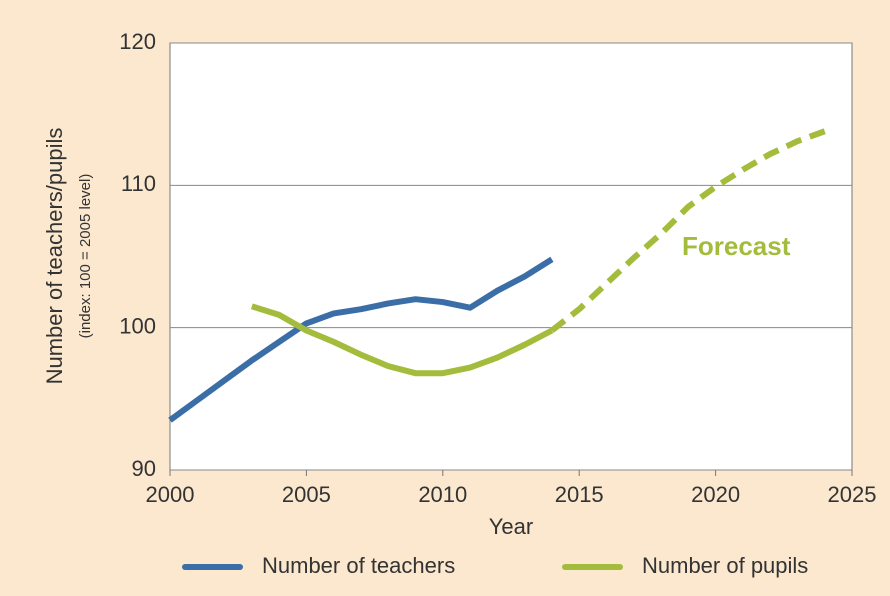 The image size is (890, 596). Describe the element at coordinates (54, 256) in the screenshot. I see `y-axis-label: Number of teachers/pupils` at that location.